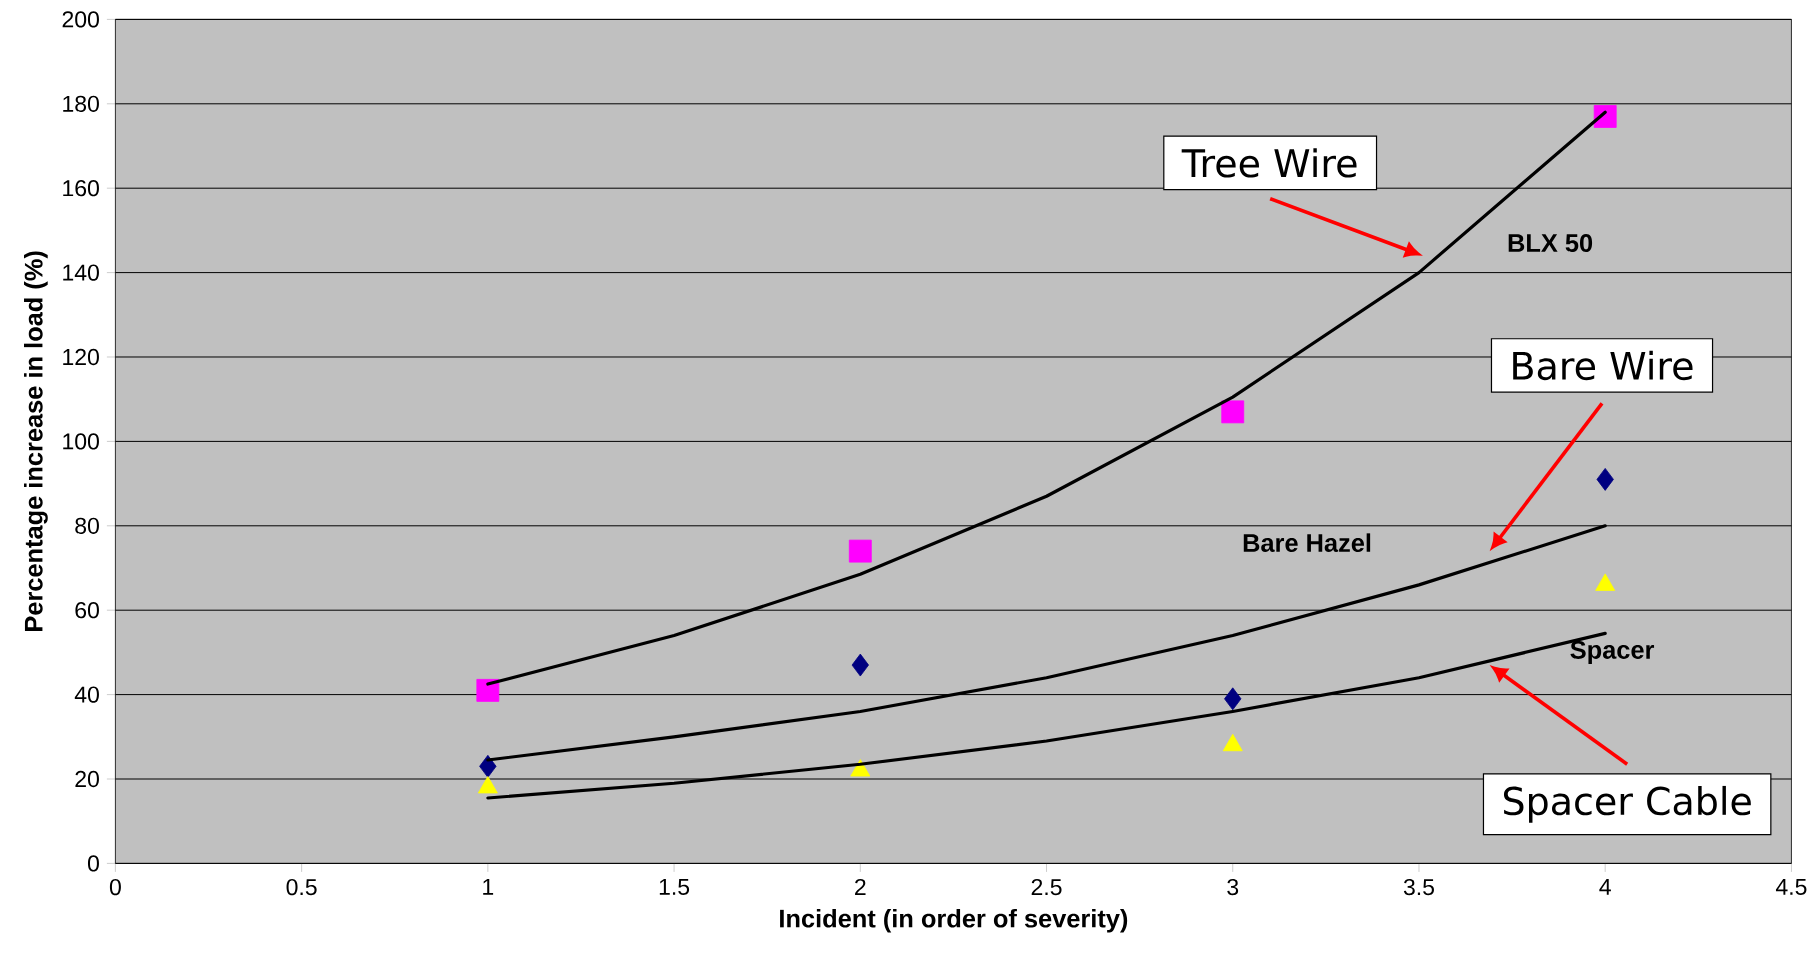 This screenshot has width=1810, height=964. What do you see at coordinates (1233, 887) in the screenshot?
I see `x-tick-label: 3` at bounding box center [1233, 887].